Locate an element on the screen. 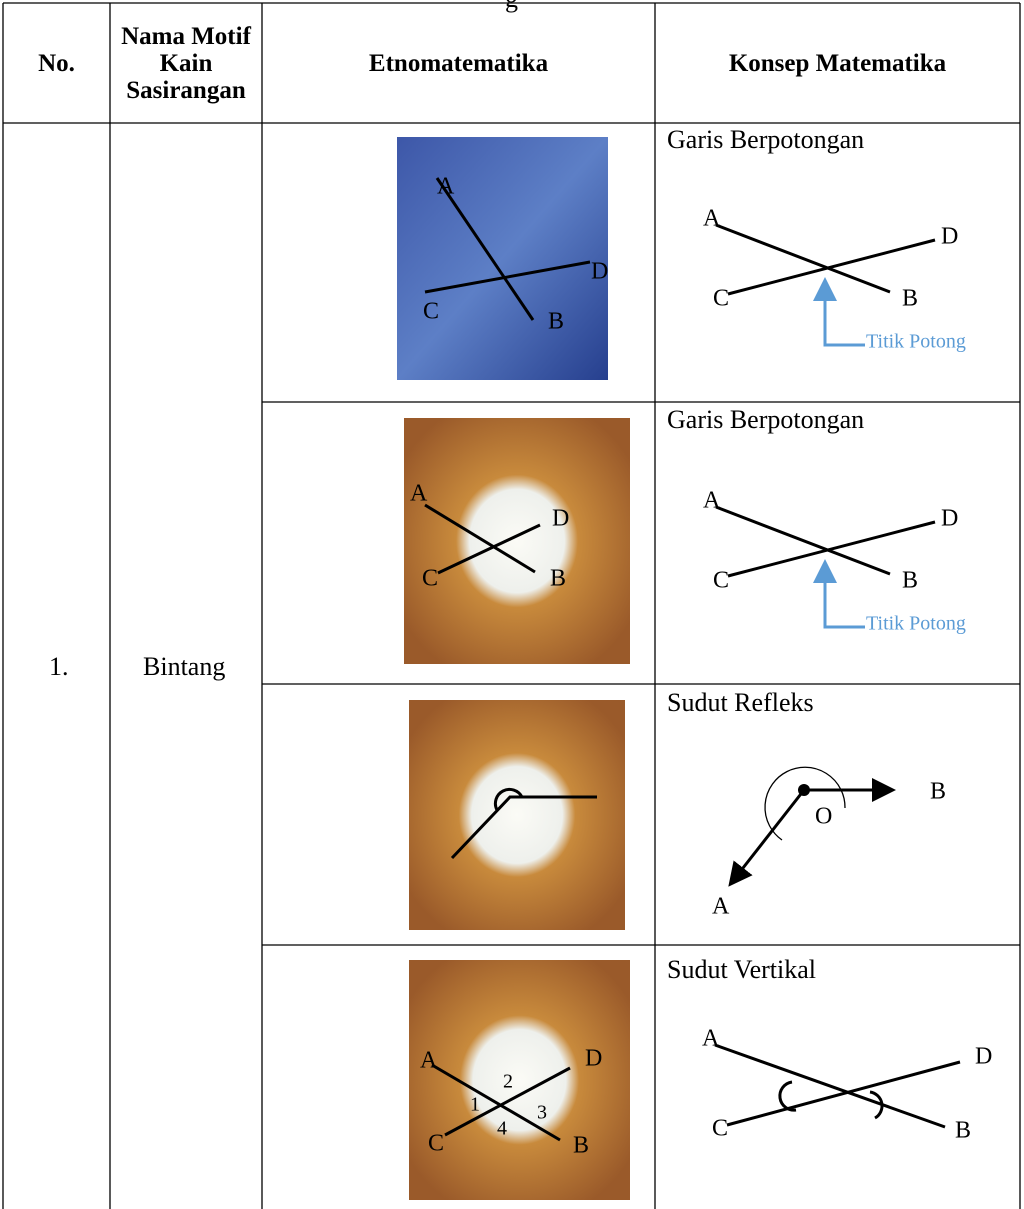  row-number: 1. is located at coordinates (59, 666).